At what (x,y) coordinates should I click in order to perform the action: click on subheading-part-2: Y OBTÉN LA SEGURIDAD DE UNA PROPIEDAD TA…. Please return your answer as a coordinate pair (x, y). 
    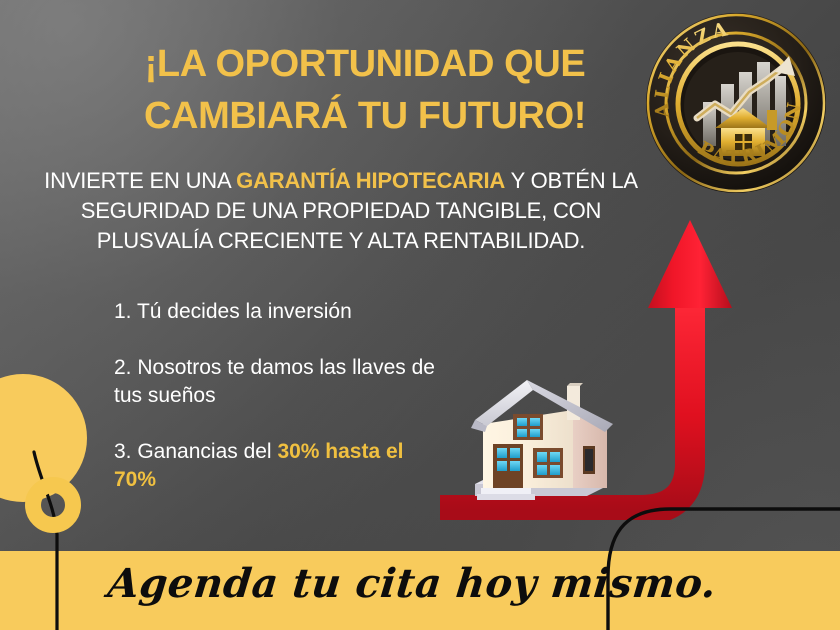
    Looking at the image, I should click on (359, 210).